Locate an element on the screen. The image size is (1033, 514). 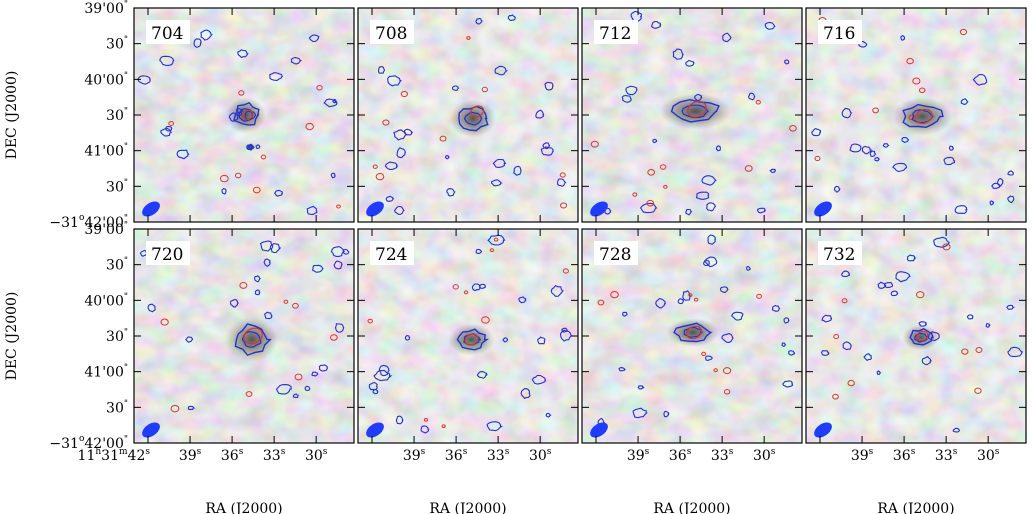
x-tick-label: 36s is located at coordinates (904, 455).